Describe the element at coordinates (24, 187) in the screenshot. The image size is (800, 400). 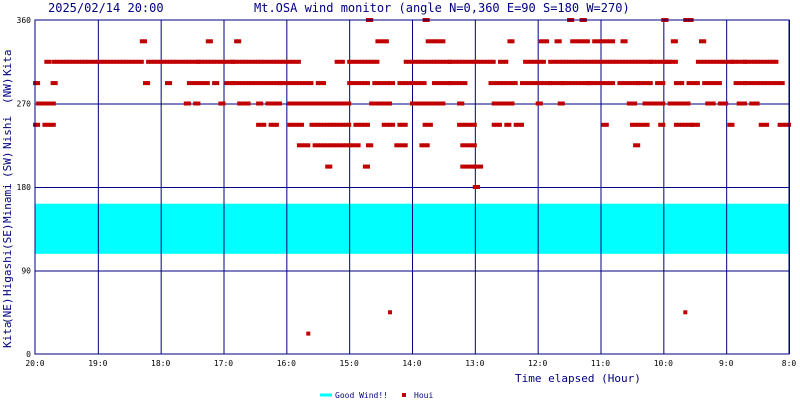
I see `y-axis-tick-labels: 0 90 180 270 360` at that location.